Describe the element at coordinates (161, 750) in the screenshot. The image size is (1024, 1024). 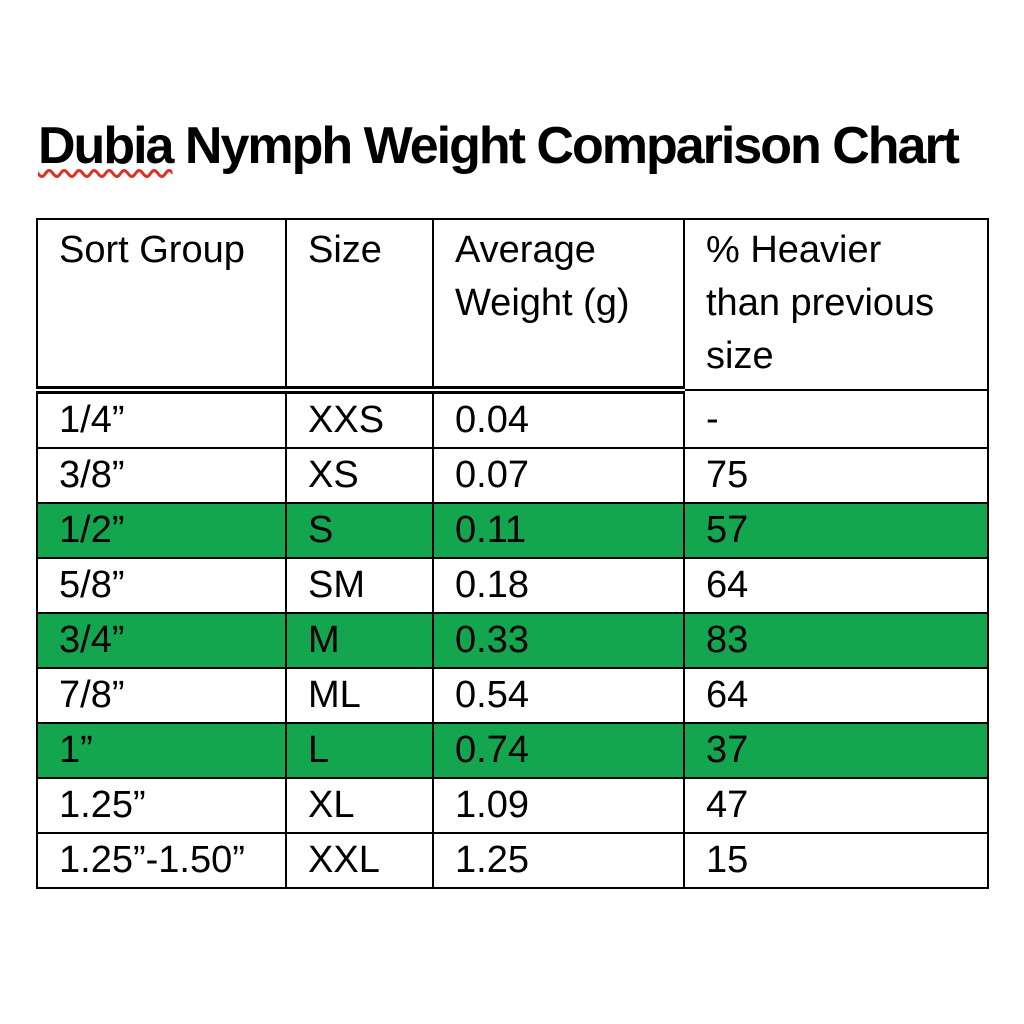
I see `cell-sort-group: 1”` at that location.